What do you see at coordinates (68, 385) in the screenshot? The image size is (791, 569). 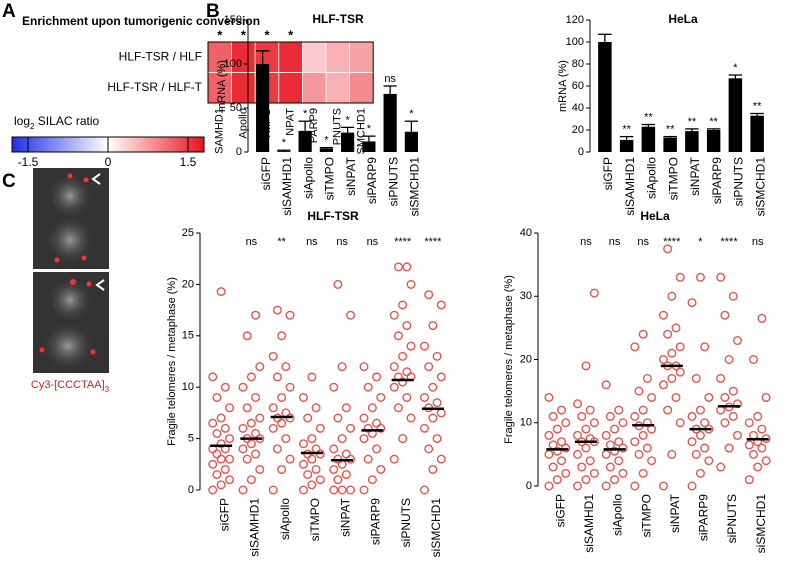 I see `caption-text: Cy3-[CCCTAA]` at bounding box center [68, 385].